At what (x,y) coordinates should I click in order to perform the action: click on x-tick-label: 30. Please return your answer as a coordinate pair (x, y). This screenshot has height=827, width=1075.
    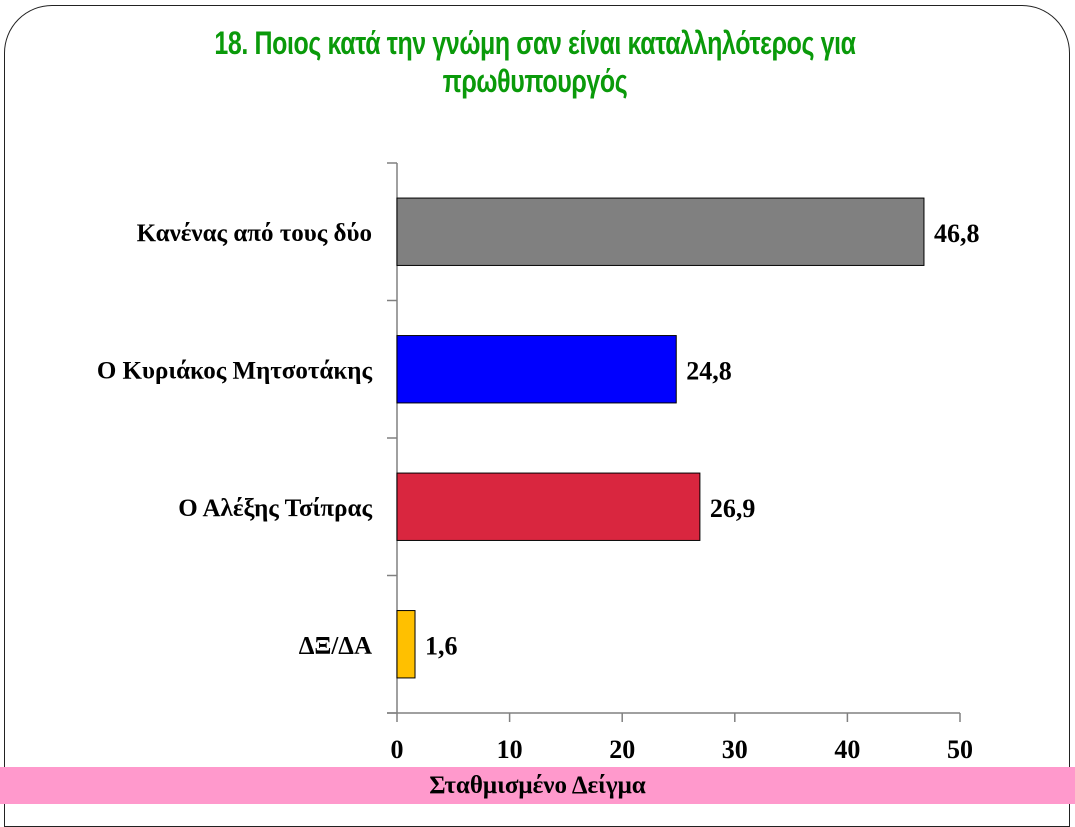
    Looking at the image, I should click on (735, 749).